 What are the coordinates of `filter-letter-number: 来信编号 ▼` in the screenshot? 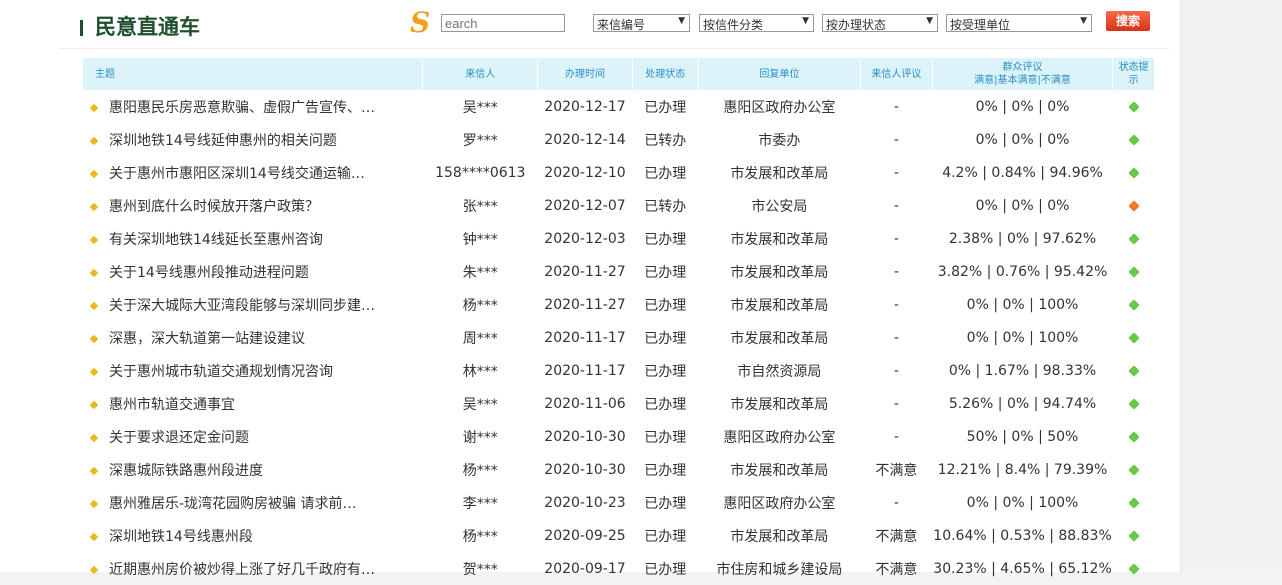 It's located at (641, 23).